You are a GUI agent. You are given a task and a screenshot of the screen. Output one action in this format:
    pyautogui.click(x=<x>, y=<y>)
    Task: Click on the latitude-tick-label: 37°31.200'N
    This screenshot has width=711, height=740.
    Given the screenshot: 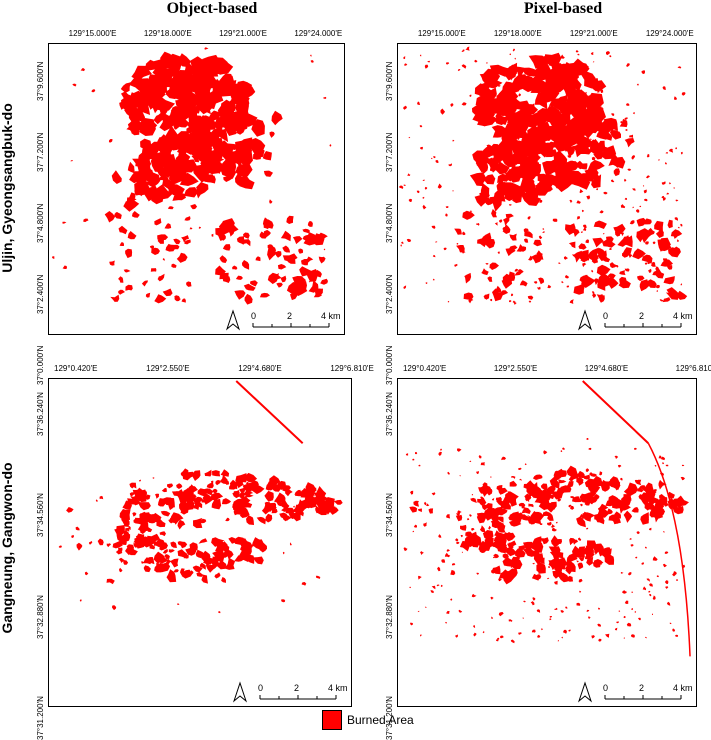 What is the action you would take?
    pyautogui.click(x=40, y=718)
    